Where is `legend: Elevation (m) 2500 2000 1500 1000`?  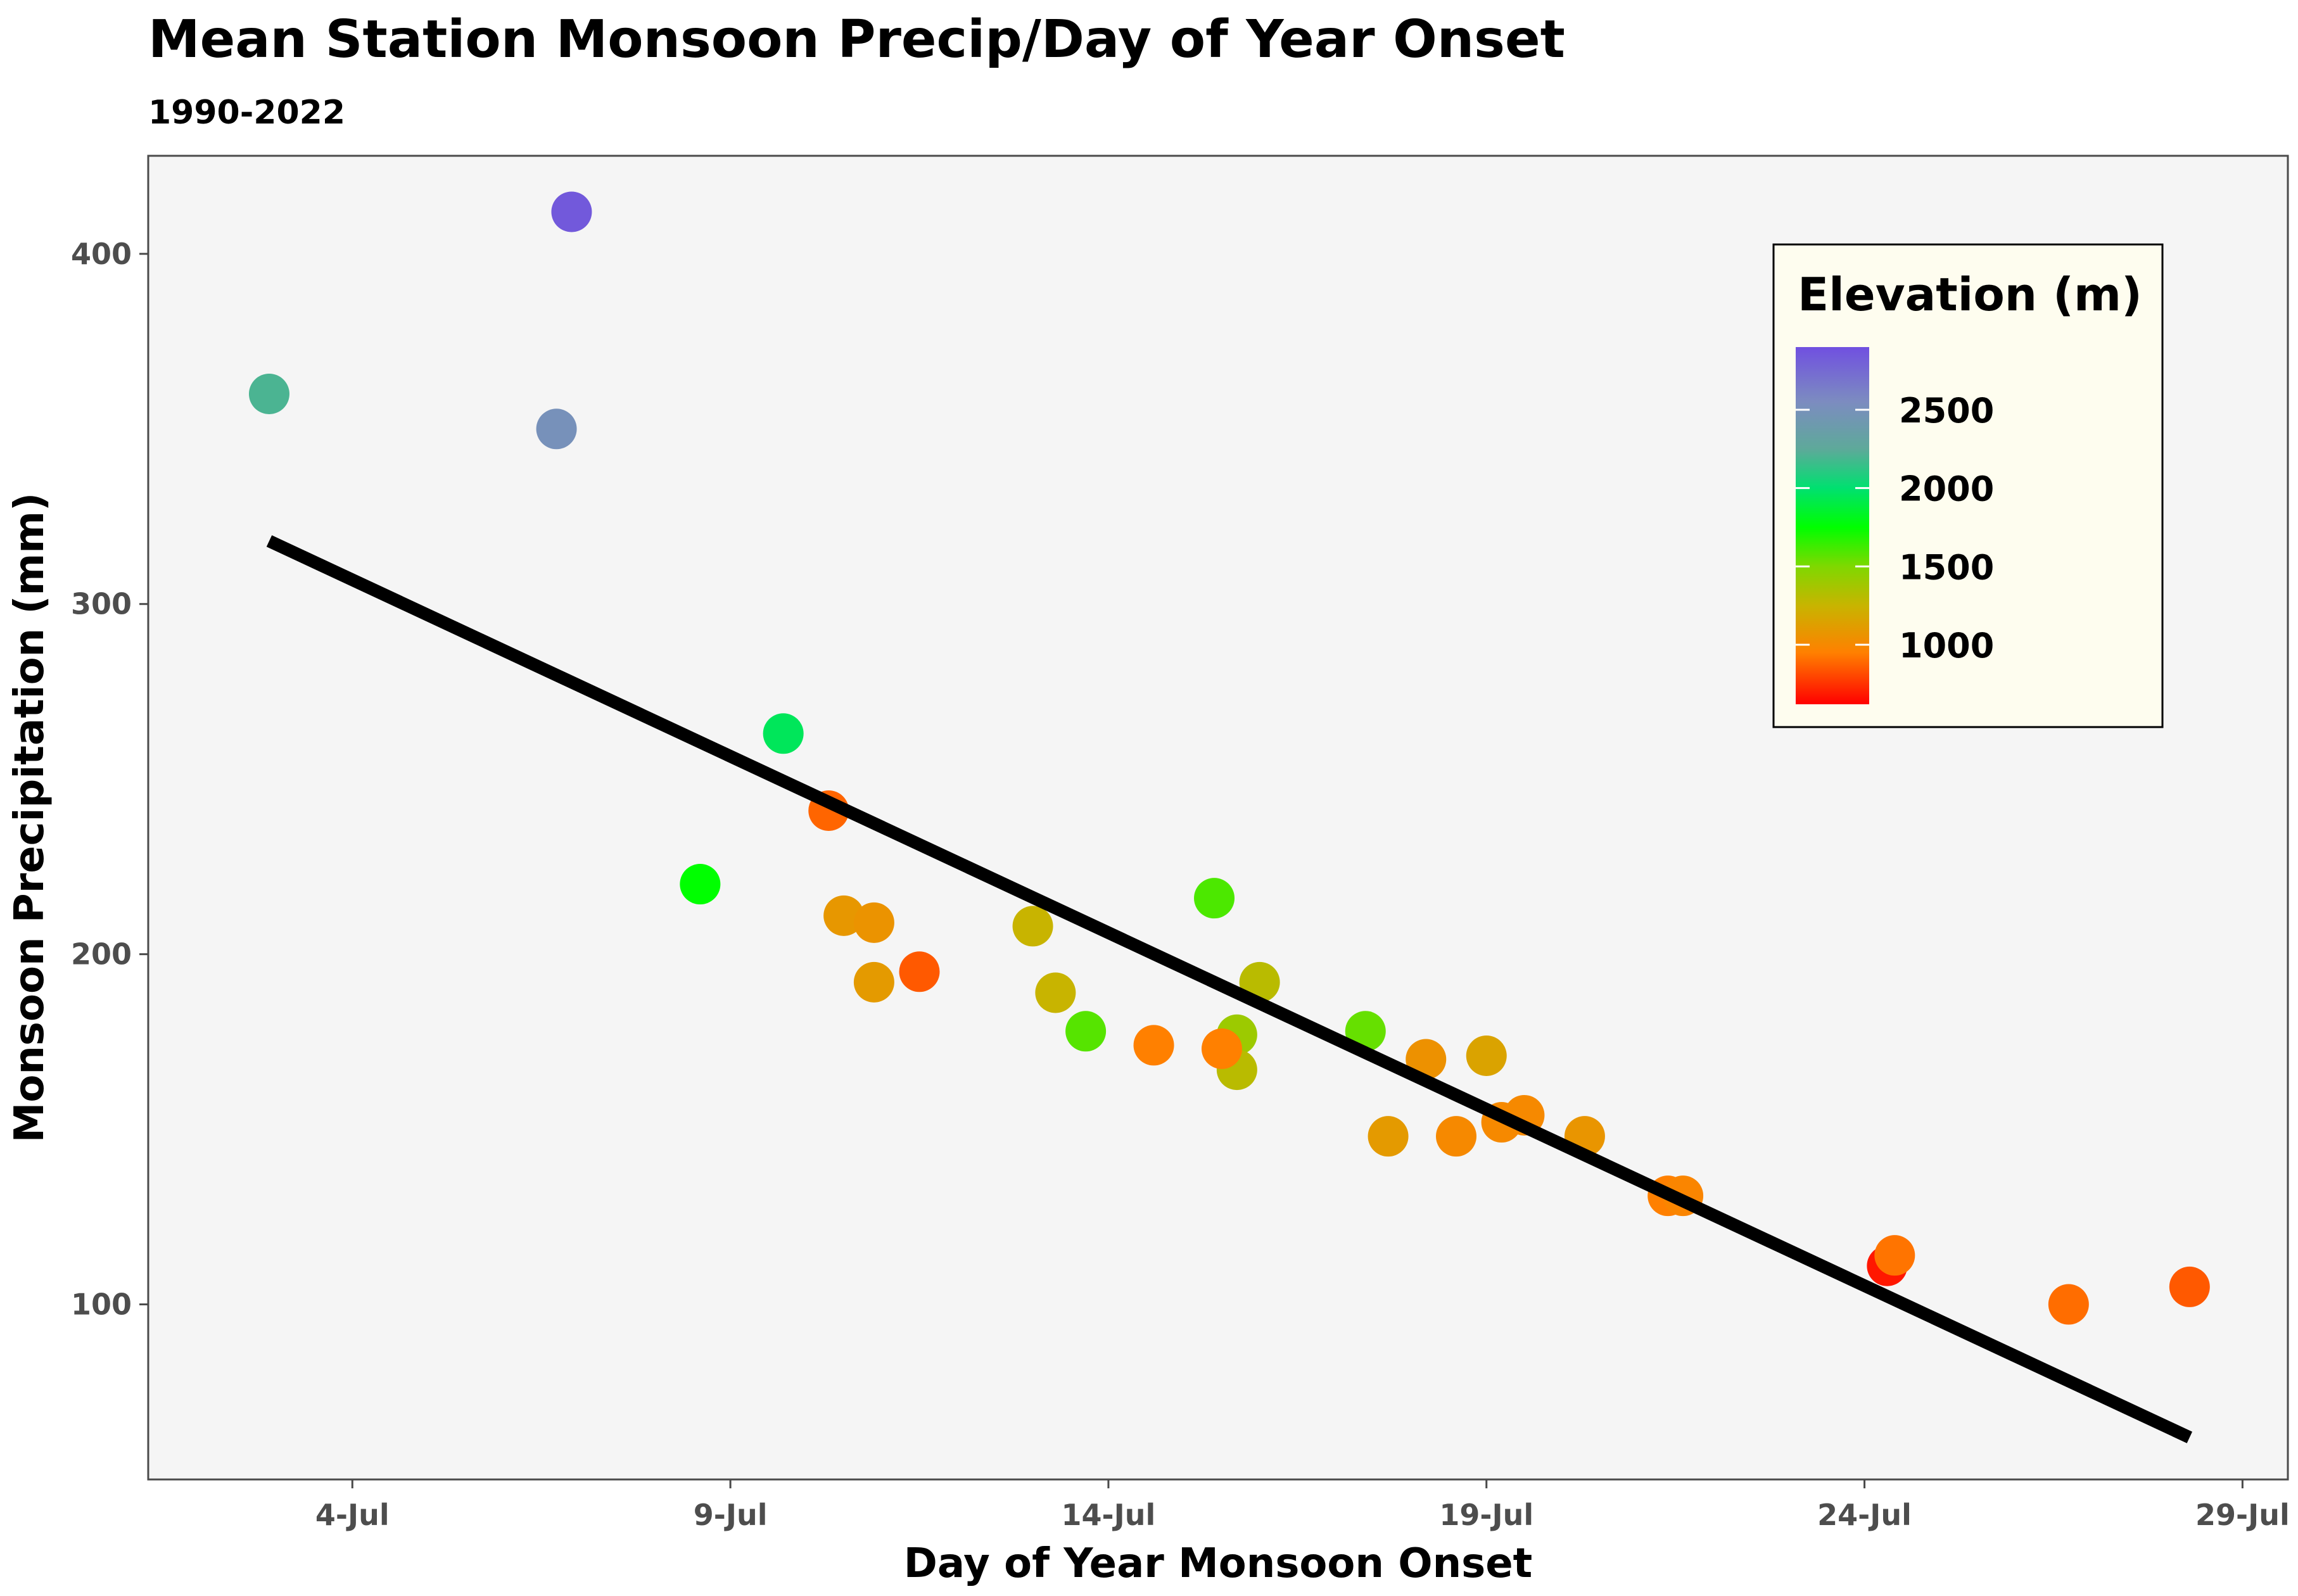
legend: Elevation (m) 2500 2000 1500 1000 is located at coordinates (1968, 485).